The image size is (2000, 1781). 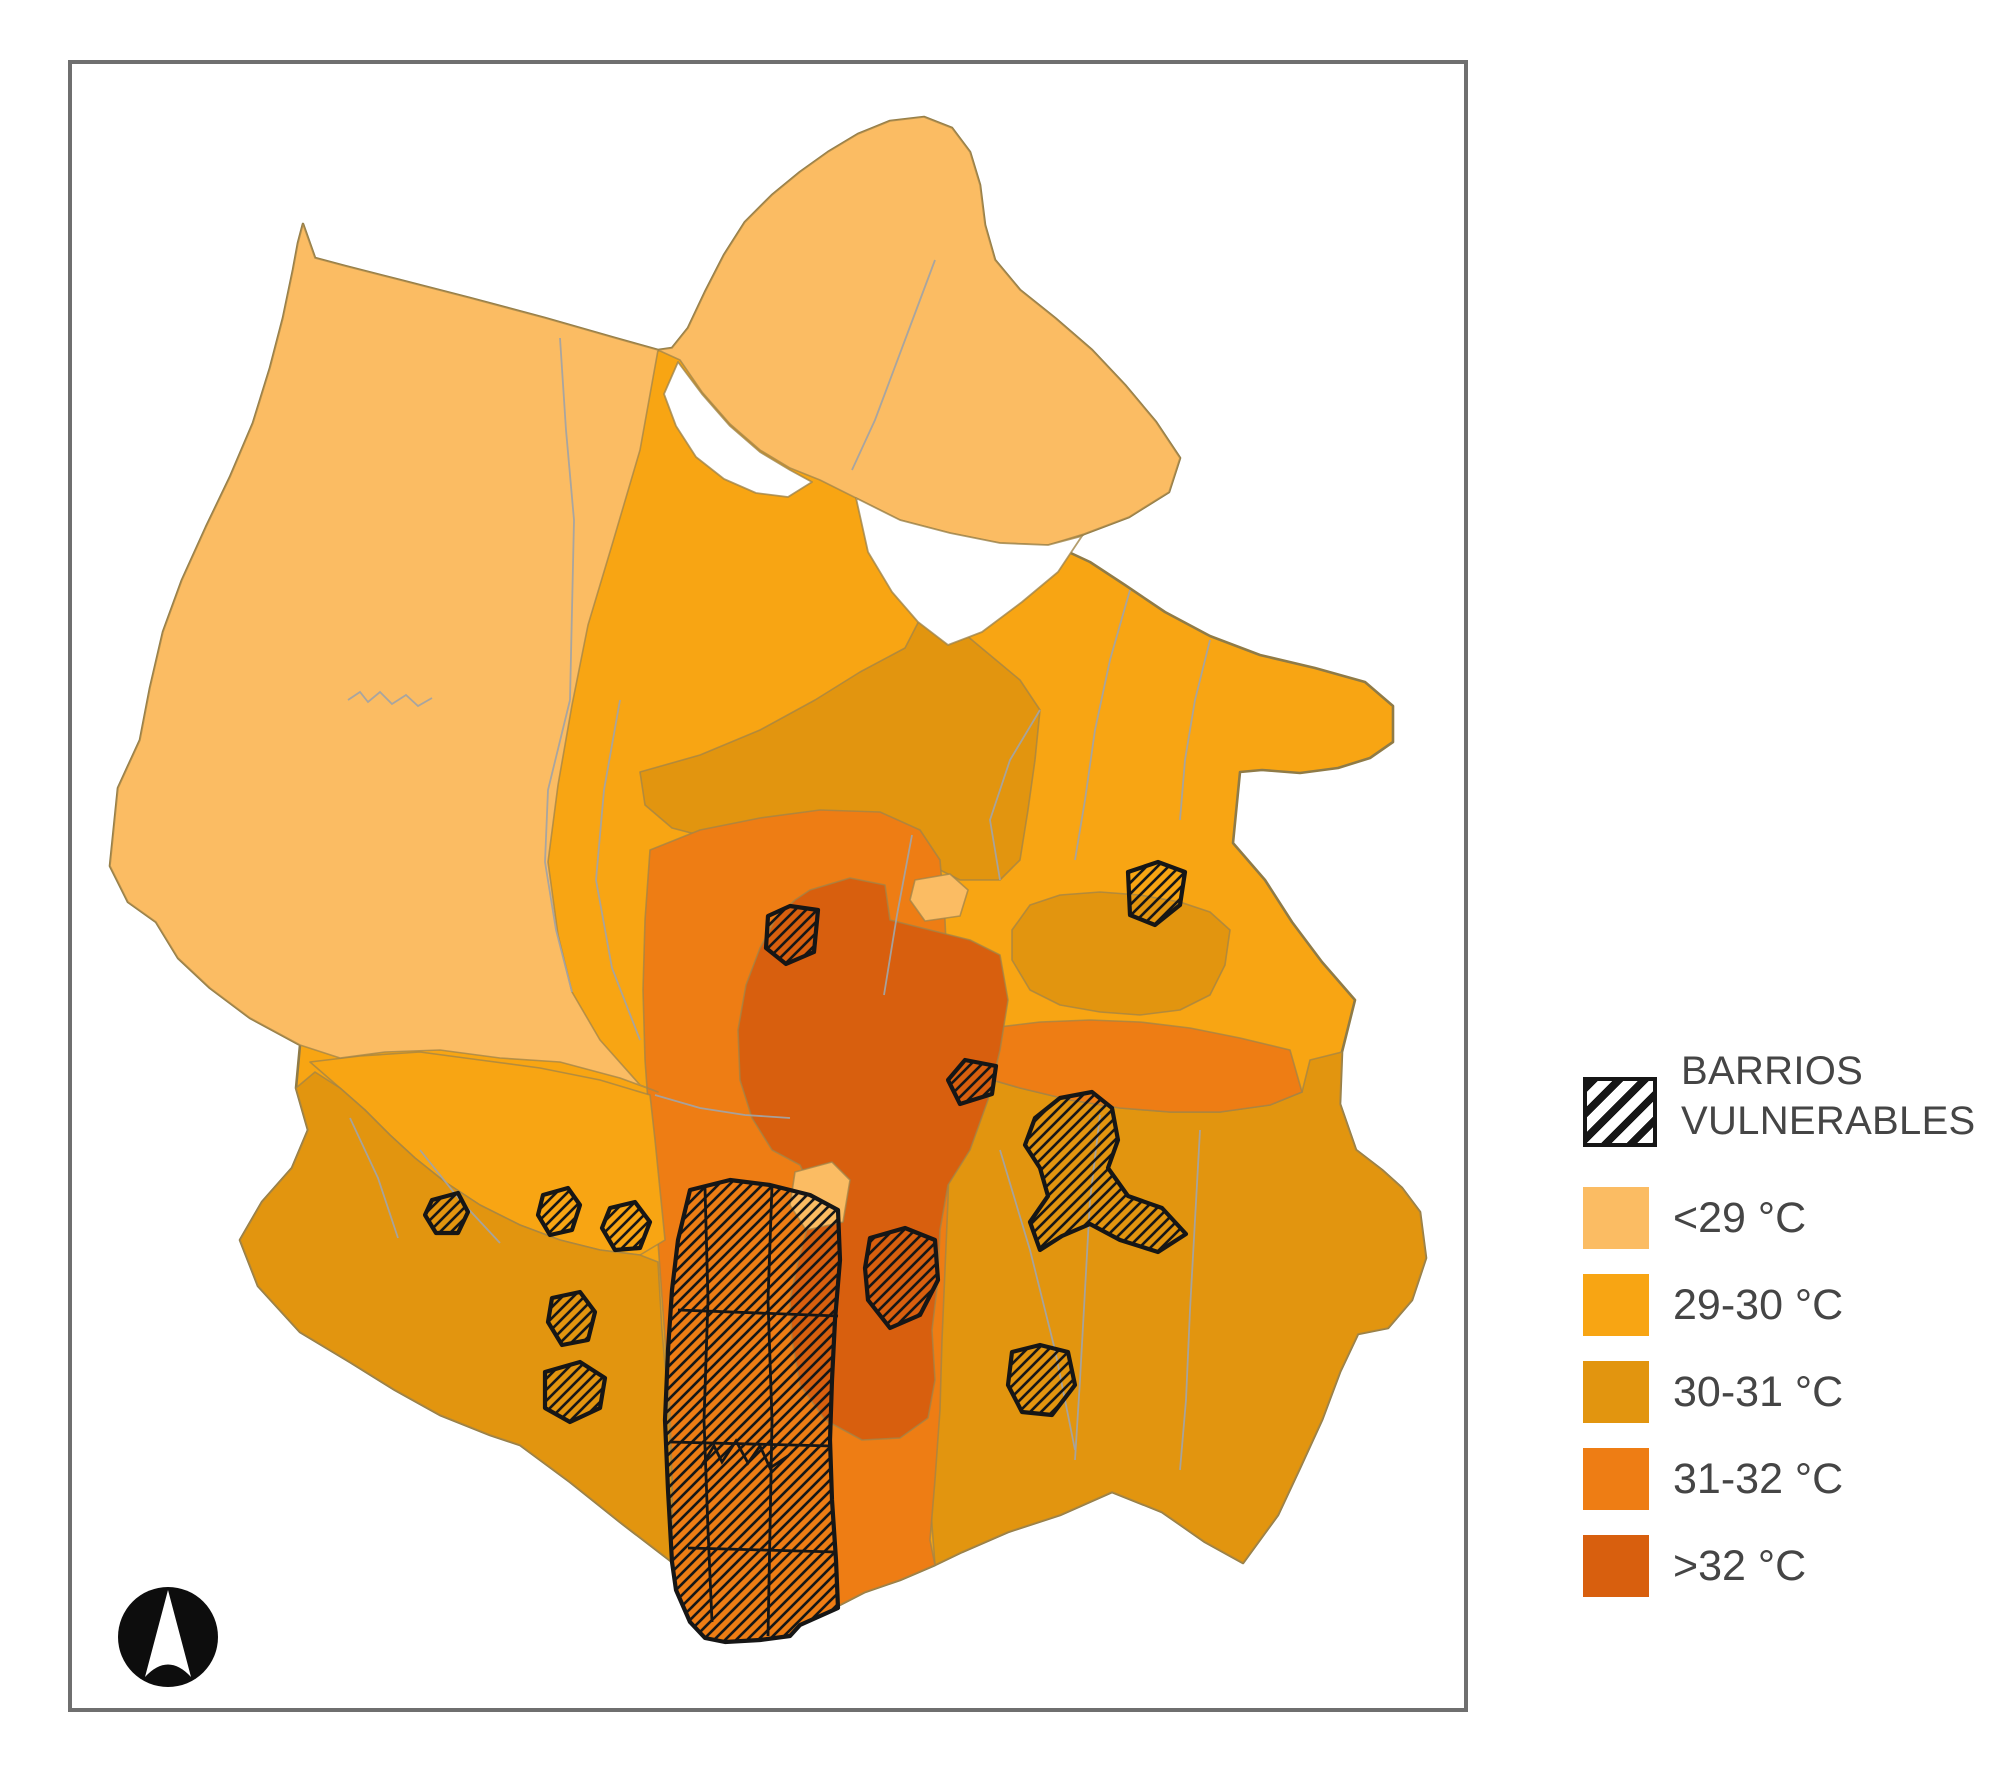 What do you see at coordinates (1616, 1218) in the screenshot?
I see `swatch-lt29` at bounding box center [1616, 1218].